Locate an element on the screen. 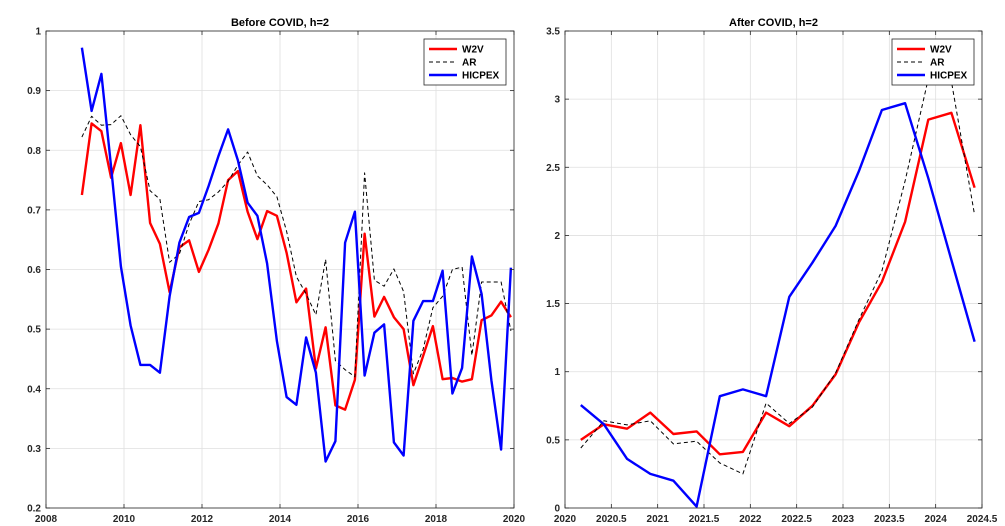 Image resolution: width=1005 pixels, height=526 pixels. after-covid-xtick-label-7: 2023.5 is located at coordinates (889, 519).